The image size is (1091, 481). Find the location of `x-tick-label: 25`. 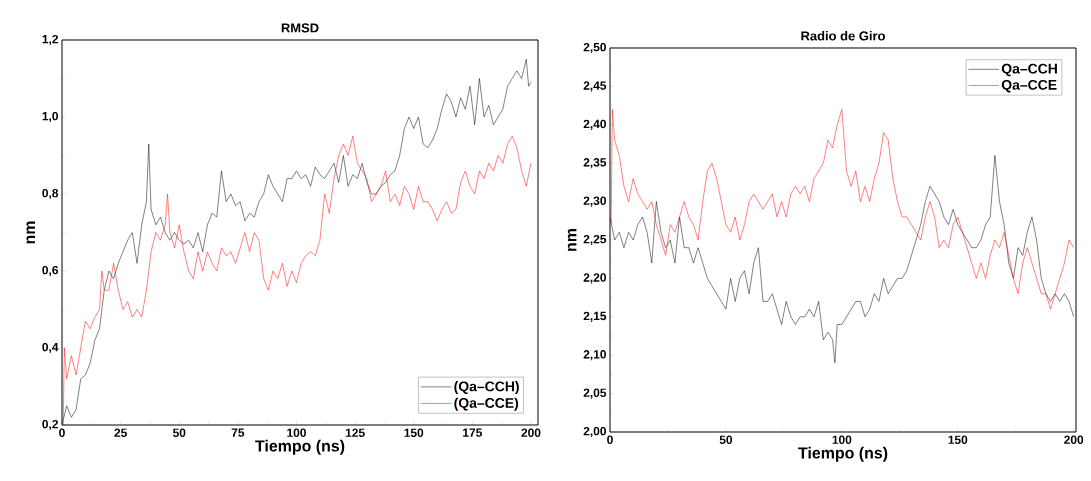

x-tick-label: 25 is located at coordinates (120, 432).